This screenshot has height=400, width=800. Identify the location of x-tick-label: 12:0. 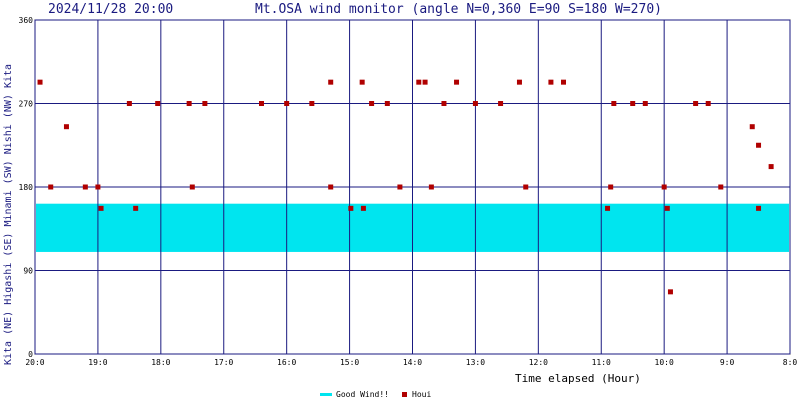
(538, 362).